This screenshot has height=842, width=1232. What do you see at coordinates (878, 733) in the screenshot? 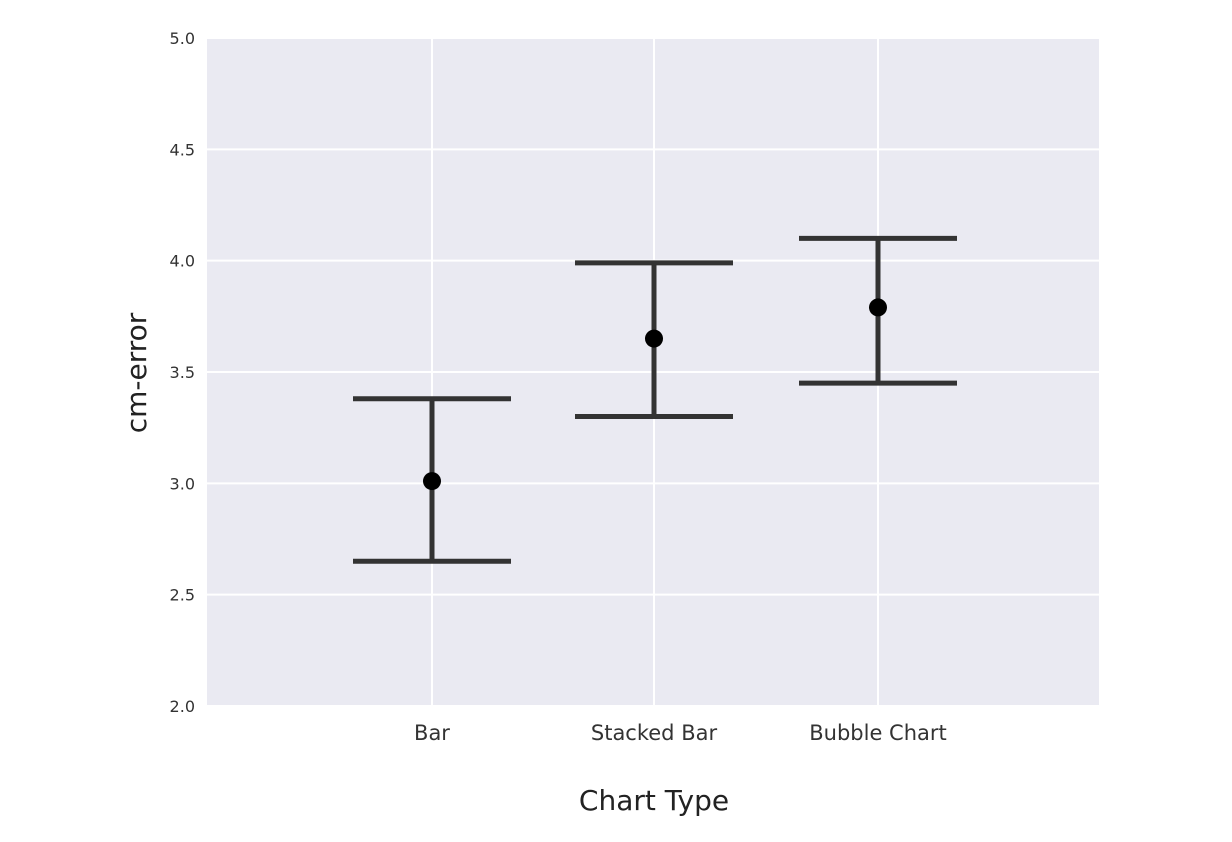
I see `x-tick-label: Bubble Chart` at bounding box center [878, 733].